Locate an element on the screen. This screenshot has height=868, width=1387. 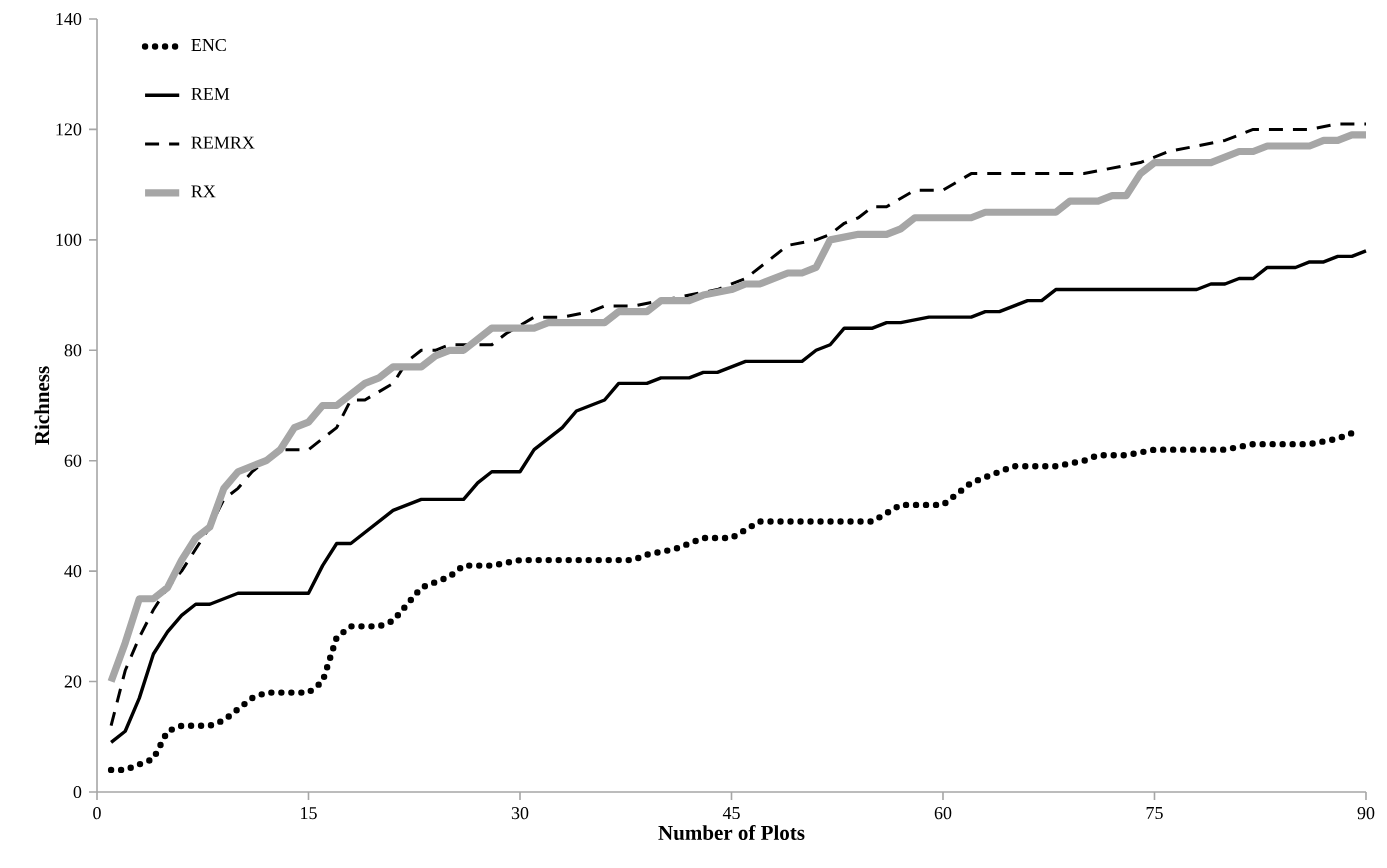
legend-label: REM is located at coordinates (210, 93).